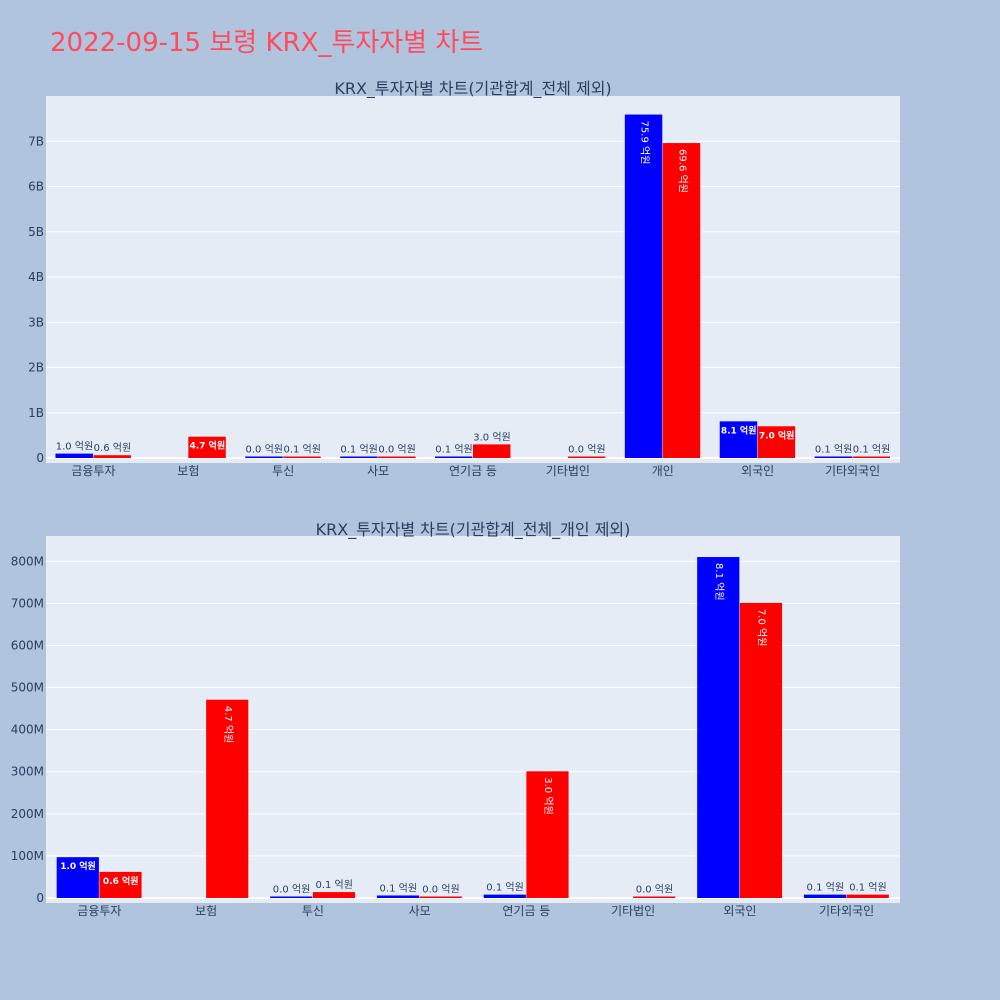  What do you see at coordinates (36, 413) in the screenshot?
I see `y-tick-label: 1B` at bounding box center [36, 413].